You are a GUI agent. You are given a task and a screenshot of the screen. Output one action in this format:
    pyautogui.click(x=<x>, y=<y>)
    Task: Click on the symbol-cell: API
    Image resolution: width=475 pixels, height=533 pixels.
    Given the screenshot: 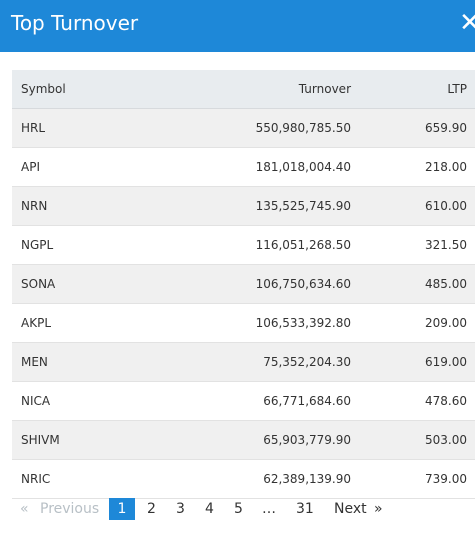 What is the action you would take?
    pyautogui.click(x=30, y=167)
    